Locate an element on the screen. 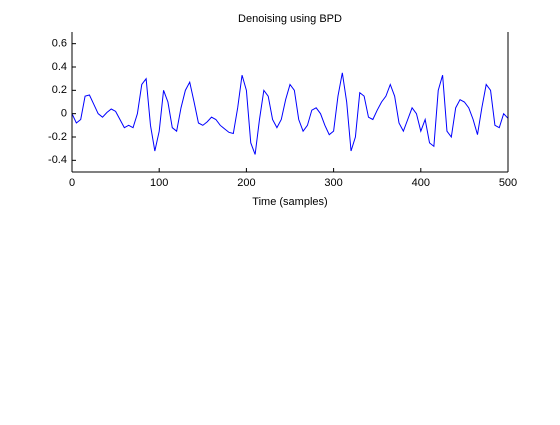 The width and height of the screenshot is (560, 425). y-tick-label: 0.2 is located at coordinates (59, 90).